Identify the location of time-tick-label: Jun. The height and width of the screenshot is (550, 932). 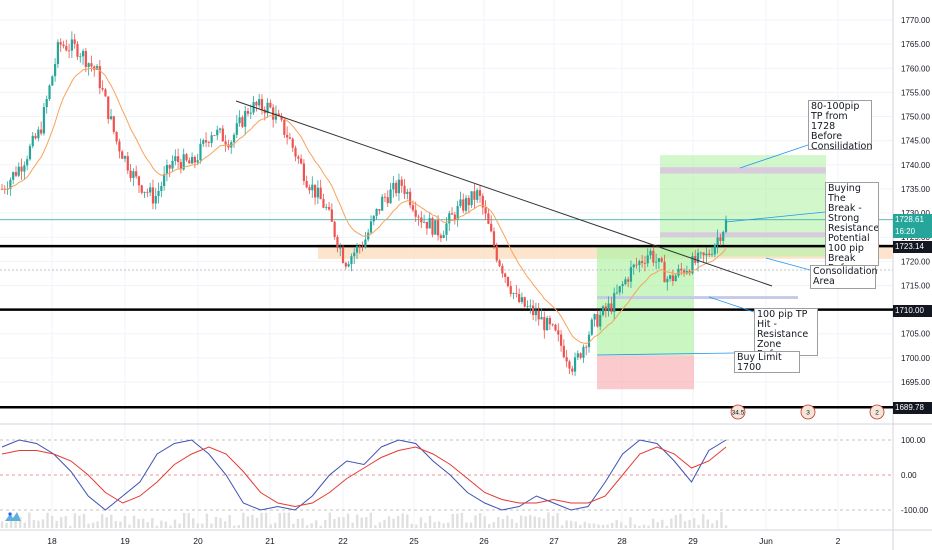
(766, 541).